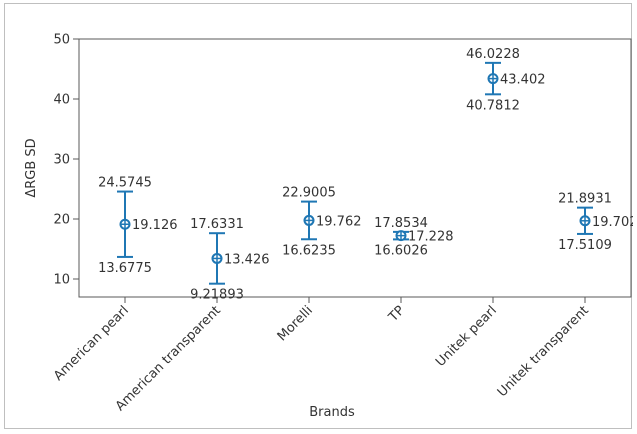 Image resolution: width=637 pixels, height=434 pixels. I want to click on error-bar-group: 19.762 22.9005 16.6235, so click(321, 222).